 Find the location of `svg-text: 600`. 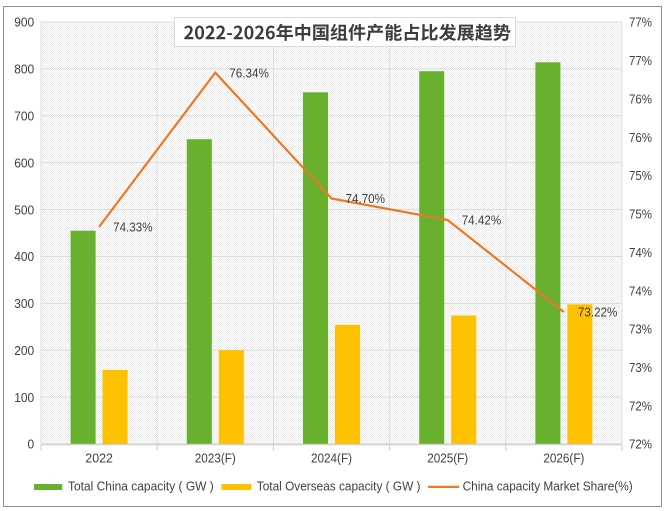

svg-text: 600 is located at coordinates (24, 162).